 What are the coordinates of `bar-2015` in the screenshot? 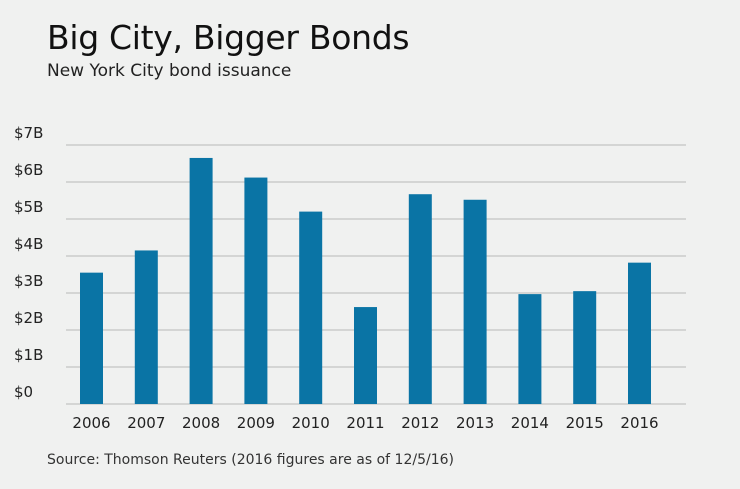 It's located at (585, 347).